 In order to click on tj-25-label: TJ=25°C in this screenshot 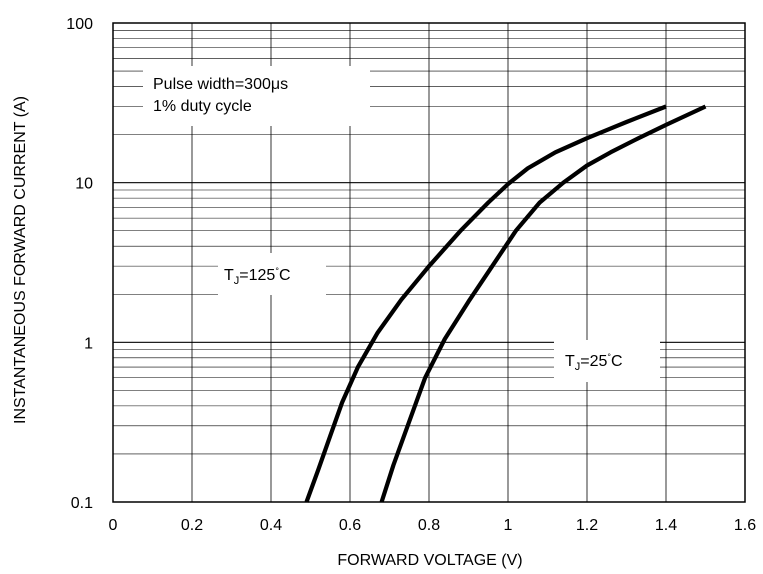, I will do `click(594, 362)`.